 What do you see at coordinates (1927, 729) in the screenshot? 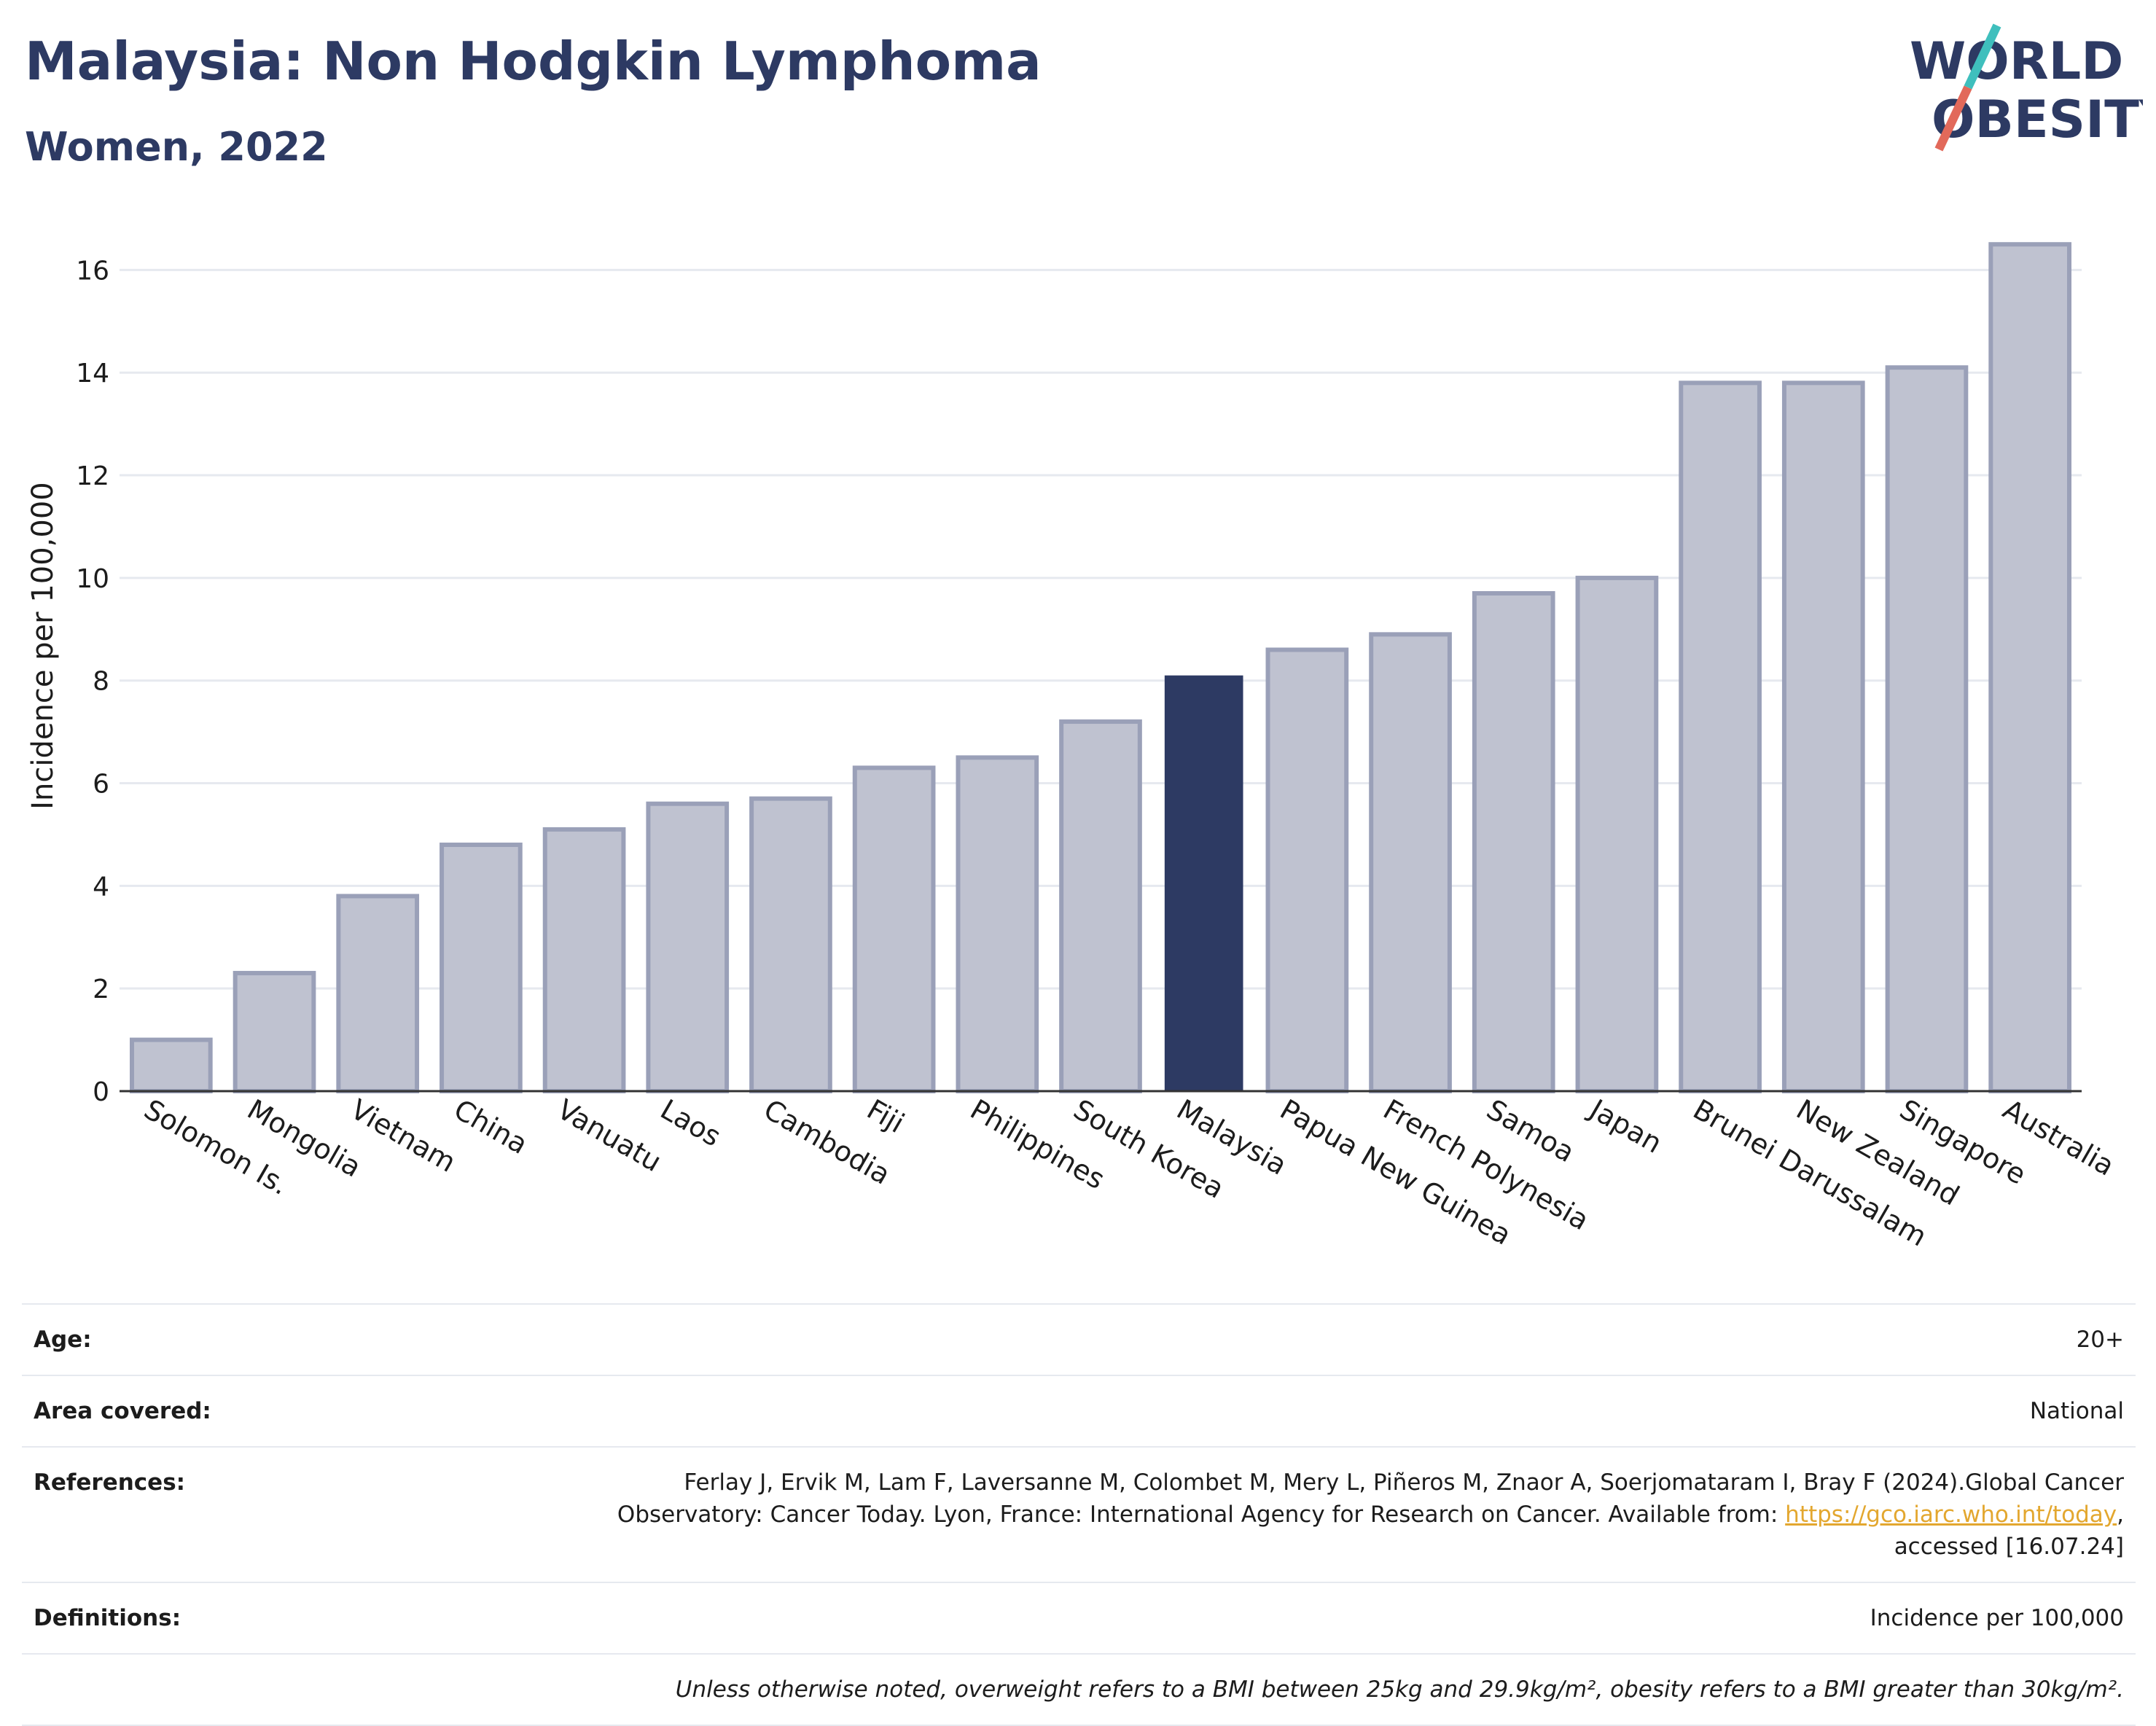
I see `bar-singapore` at bounding box center [1927, 729].